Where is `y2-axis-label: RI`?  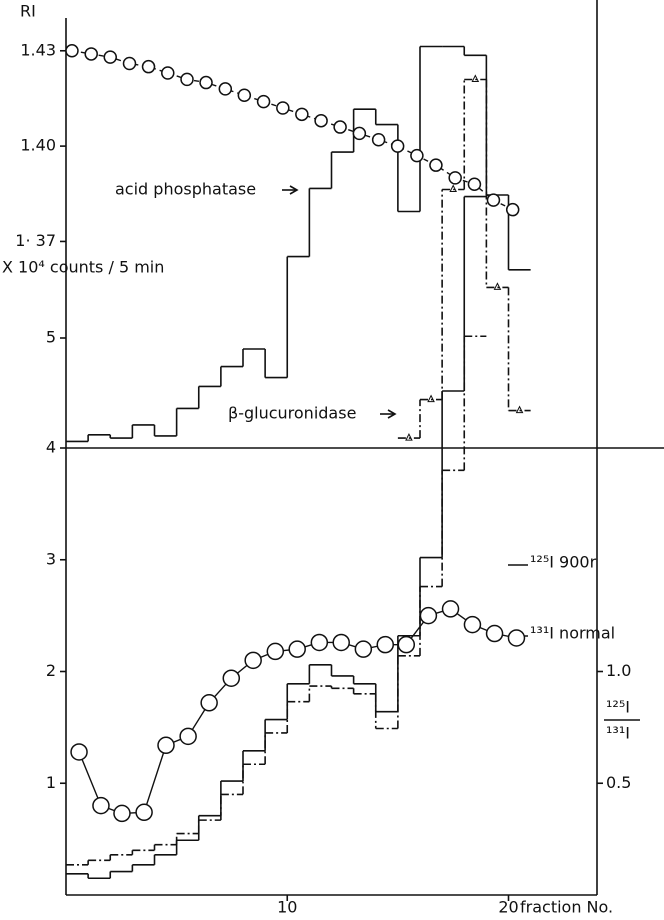 y2-axis-label: RI is located at coordinates (28, 11).